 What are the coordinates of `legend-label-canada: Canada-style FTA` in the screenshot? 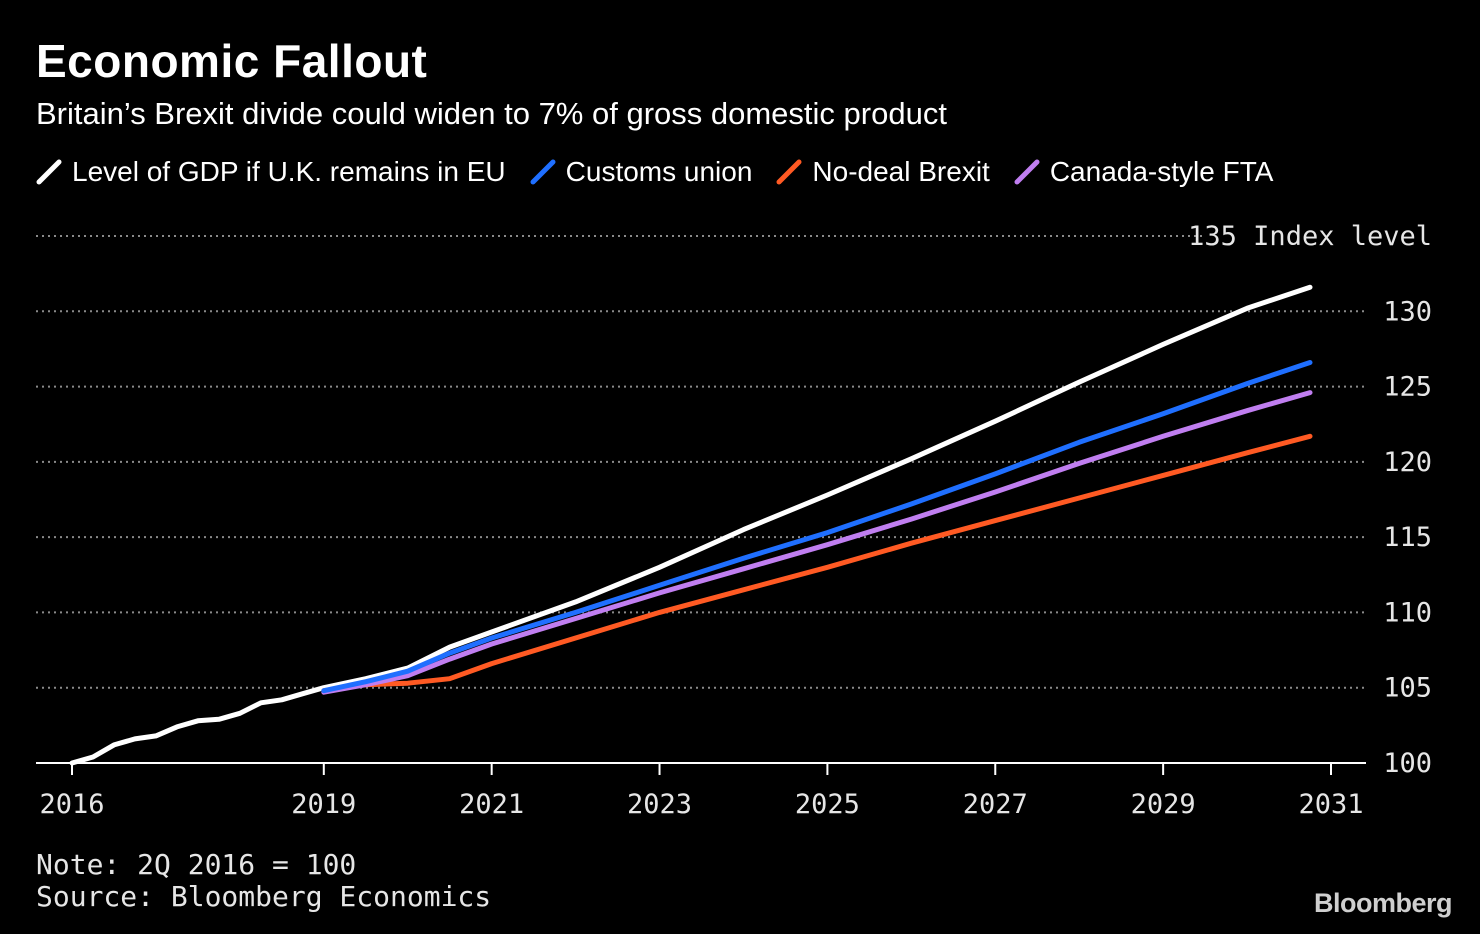 It's located at (1161, 171).